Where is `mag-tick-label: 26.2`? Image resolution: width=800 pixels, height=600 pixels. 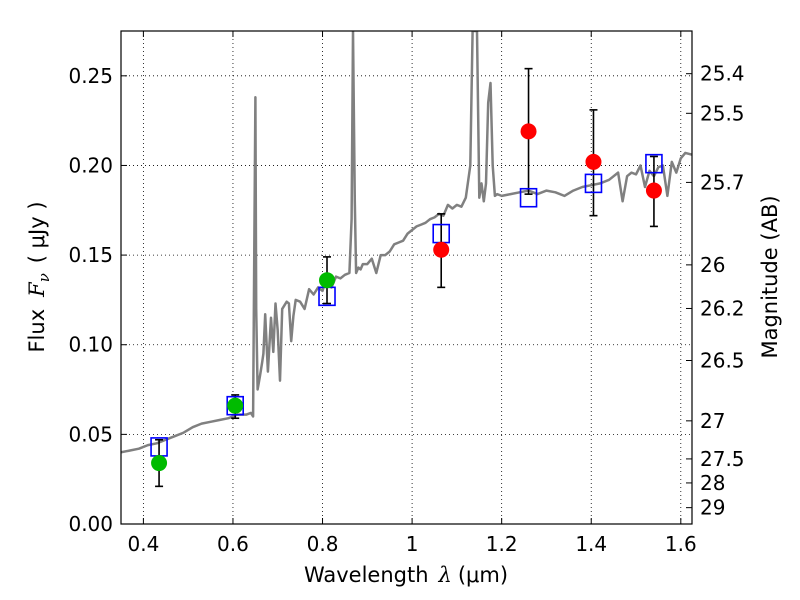
mag-tick-label: 26.2 is located at coordinates (722, 308).